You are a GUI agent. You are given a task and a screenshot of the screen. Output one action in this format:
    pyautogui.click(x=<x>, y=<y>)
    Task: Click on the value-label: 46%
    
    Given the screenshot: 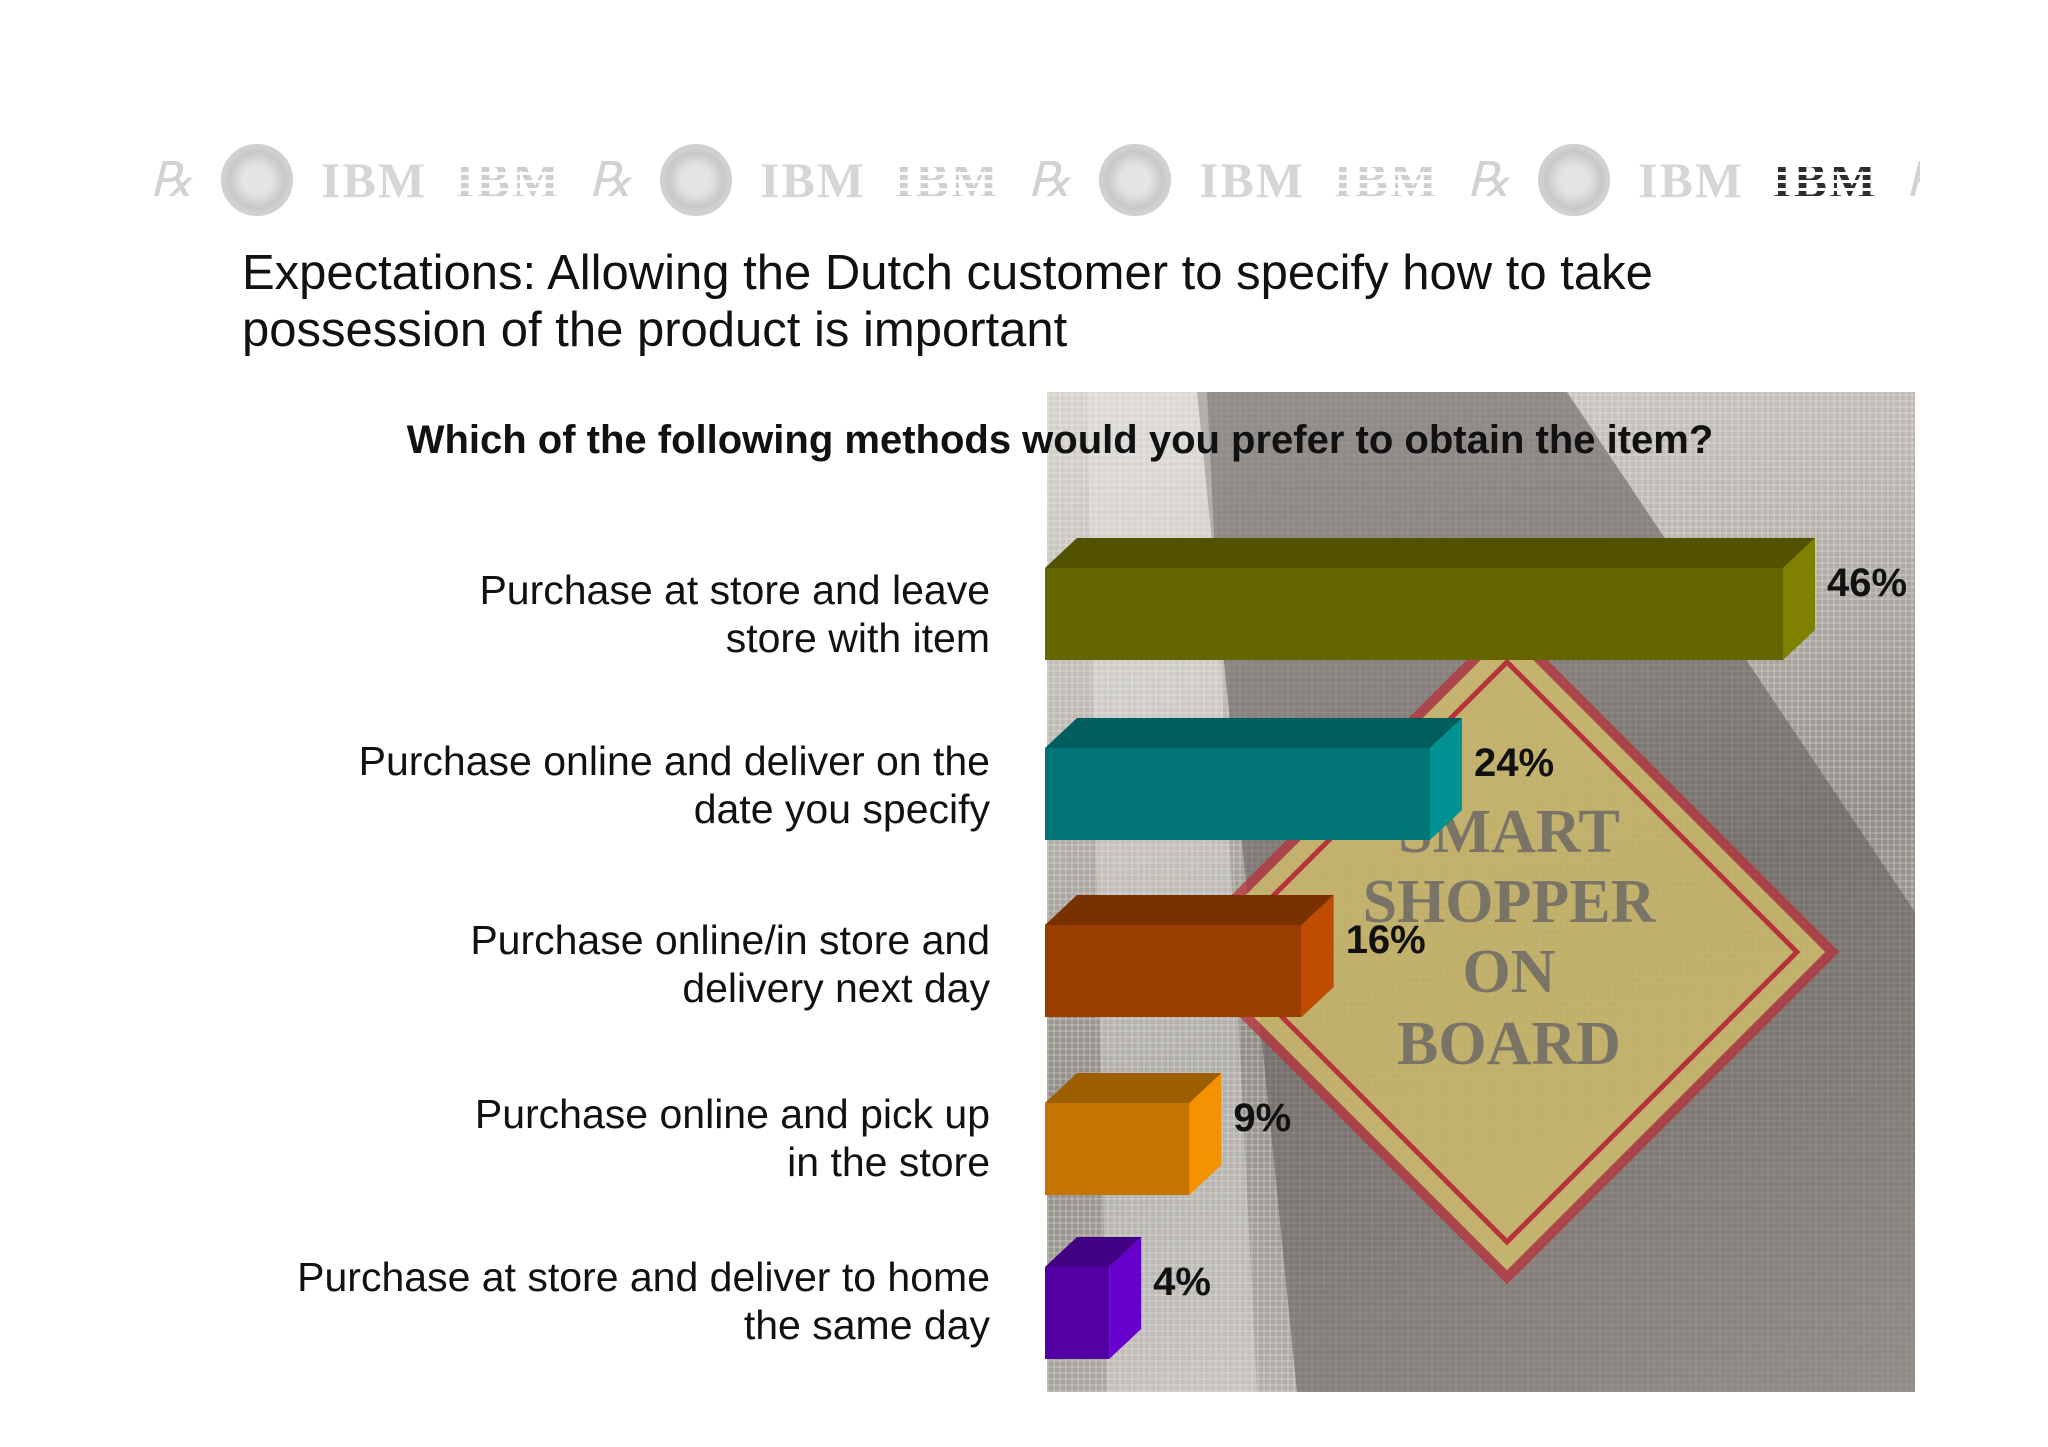 What is the action you would take?
    pyautogui.click(x=1867, y=583)
    